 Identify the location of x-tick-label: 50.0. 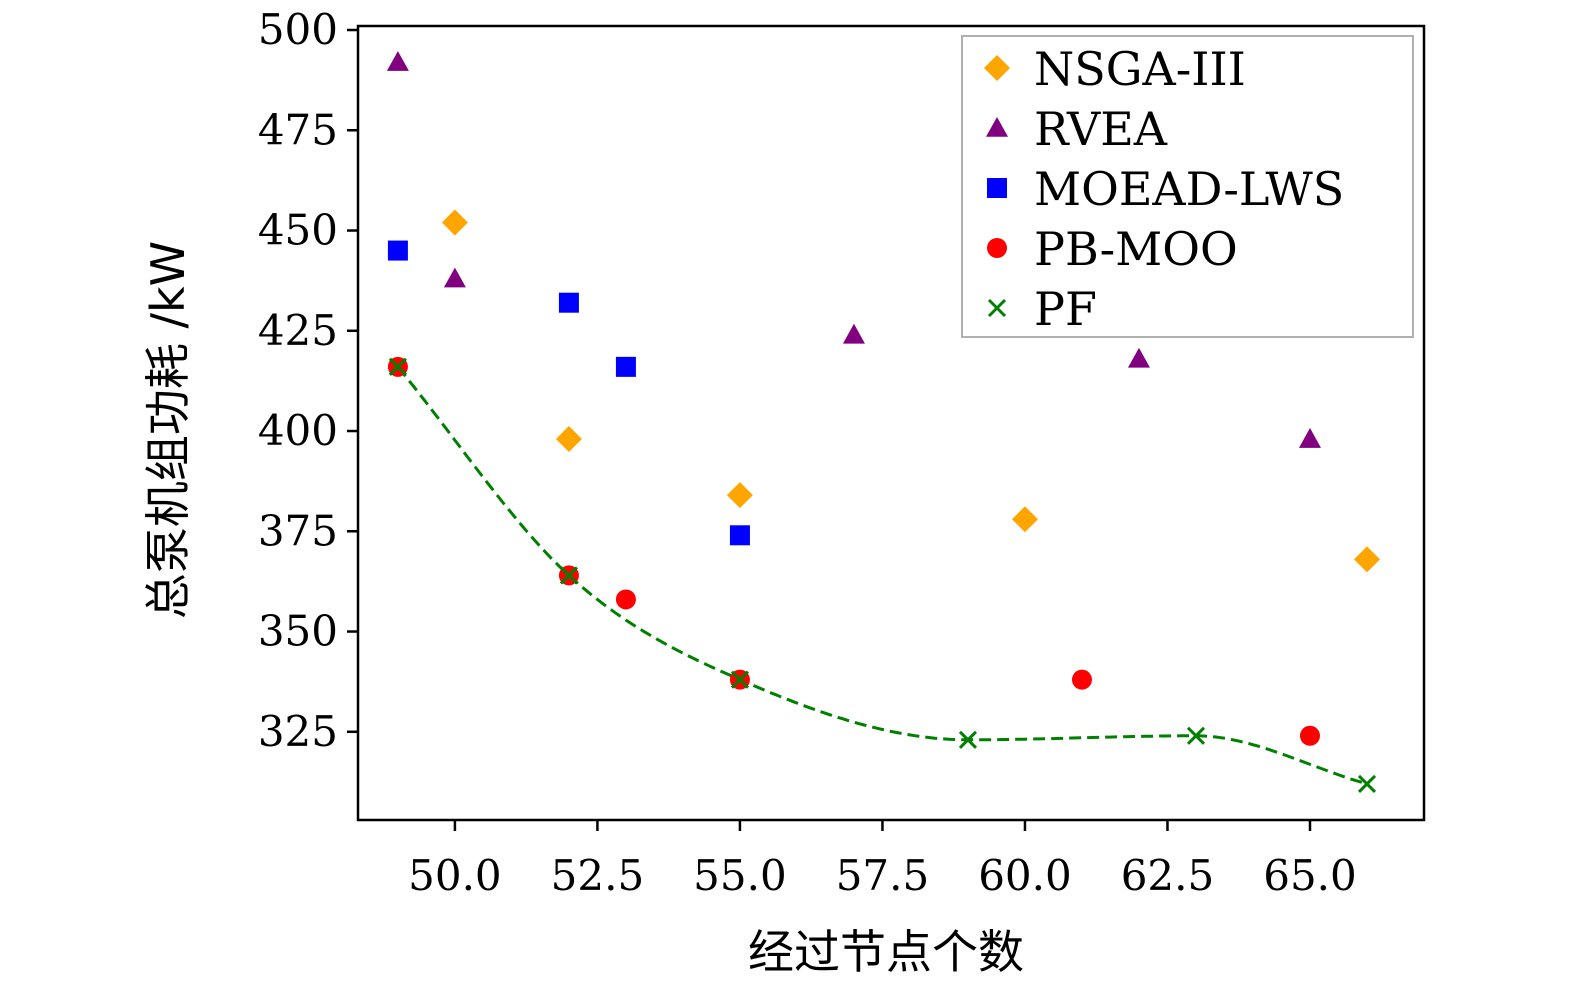
(455, 875).